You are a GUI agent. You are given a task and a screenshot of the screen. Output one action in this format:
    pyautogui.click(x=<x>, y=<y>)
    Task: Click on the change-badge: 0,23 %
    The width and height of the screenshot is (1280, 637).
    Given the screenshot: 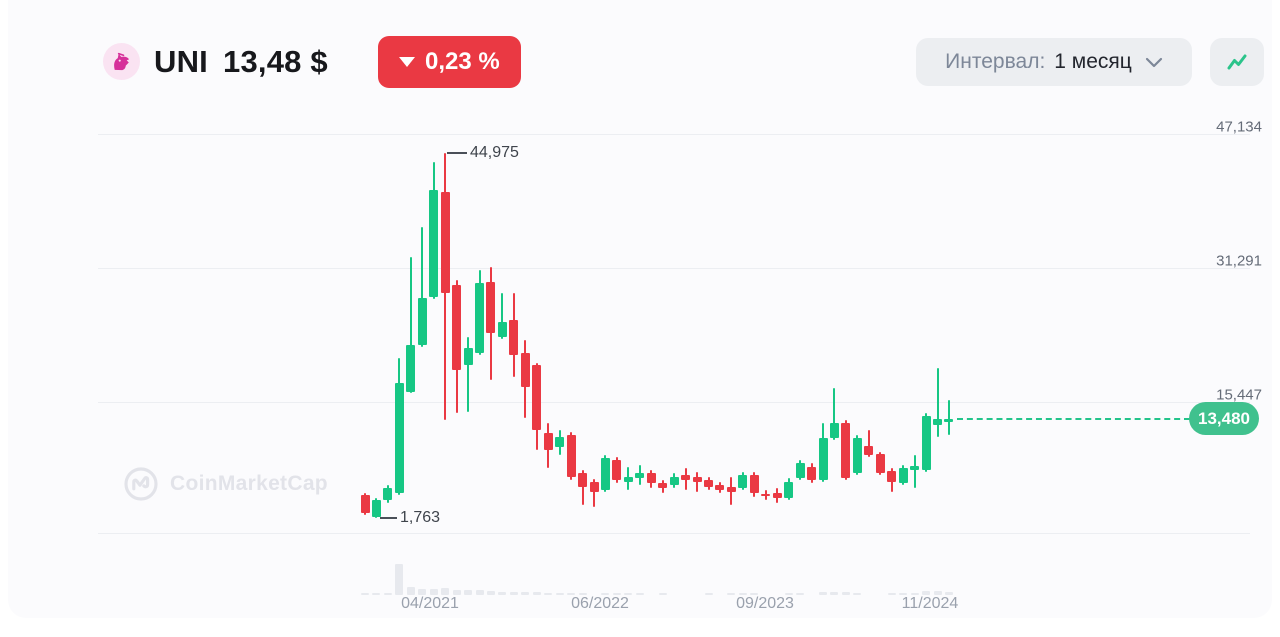 What is the action you would take?
    pyautogui.click(x=449, y=62)
    